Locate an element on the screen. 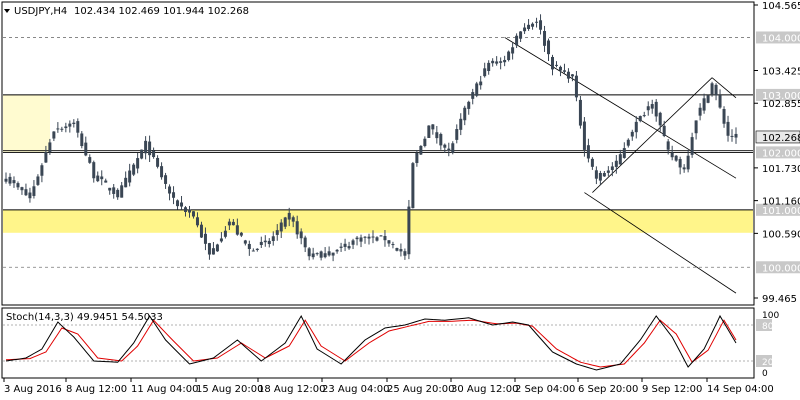 The image size is (800, 400). stoch-main-line is located at coordinates (371, 342).